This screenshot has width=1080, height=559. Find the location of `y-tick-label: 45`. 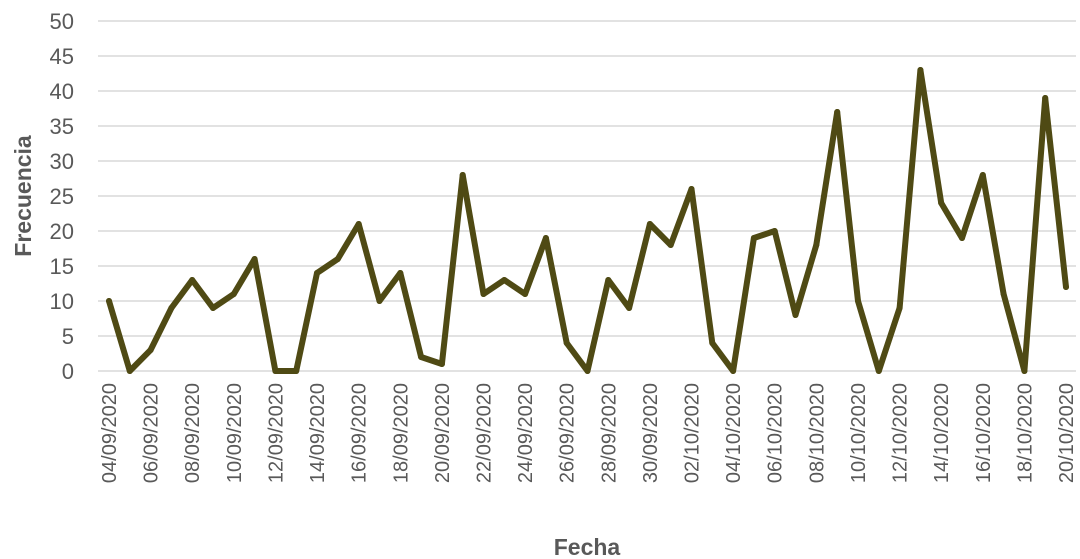

y-tick-label: 45 is located at coordinates (62, 56).